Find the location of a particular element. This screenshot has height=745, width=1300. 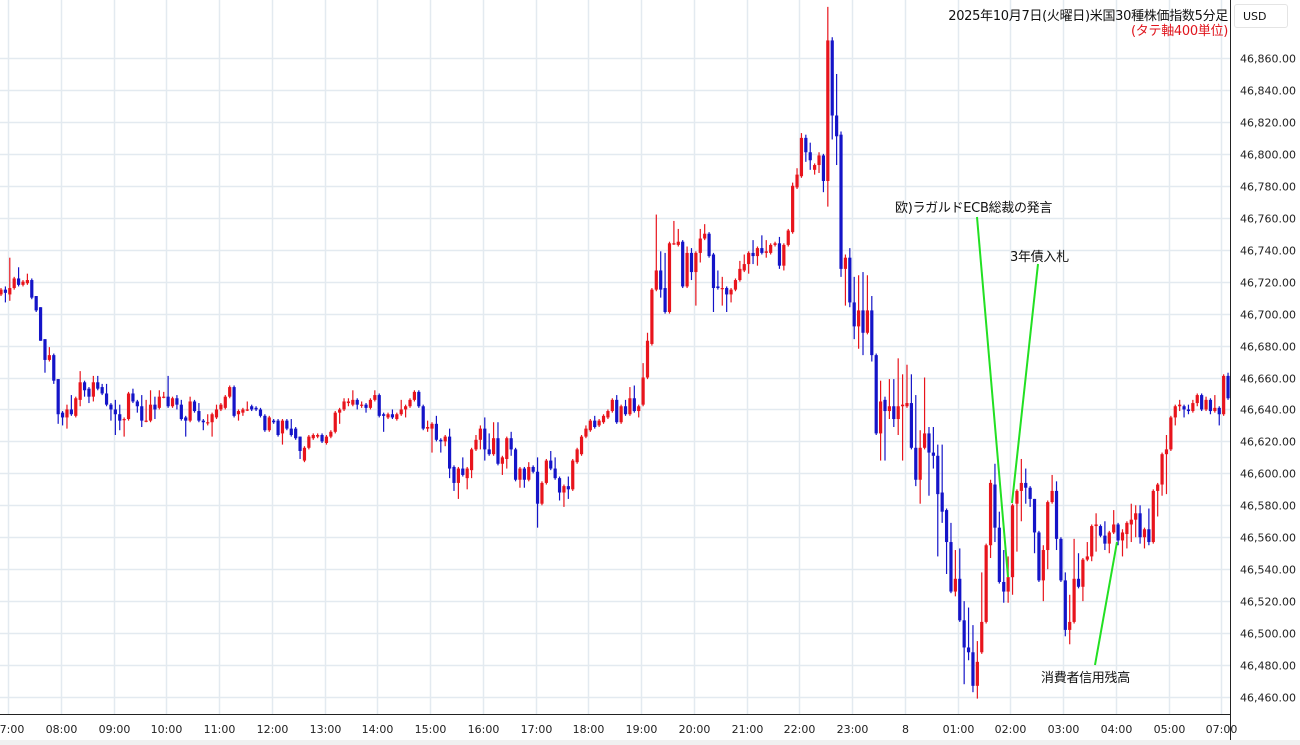

x-tick-label: 07:00 is located at coordinates (1222, 729).